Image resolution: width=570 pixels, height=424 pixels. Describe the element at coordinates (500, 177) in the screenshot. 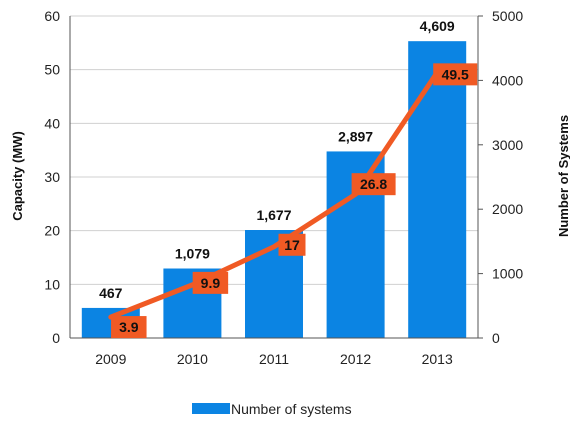

I see `right-axis-ticks: 0 1000 2000 3000 4000 5000` at that location.